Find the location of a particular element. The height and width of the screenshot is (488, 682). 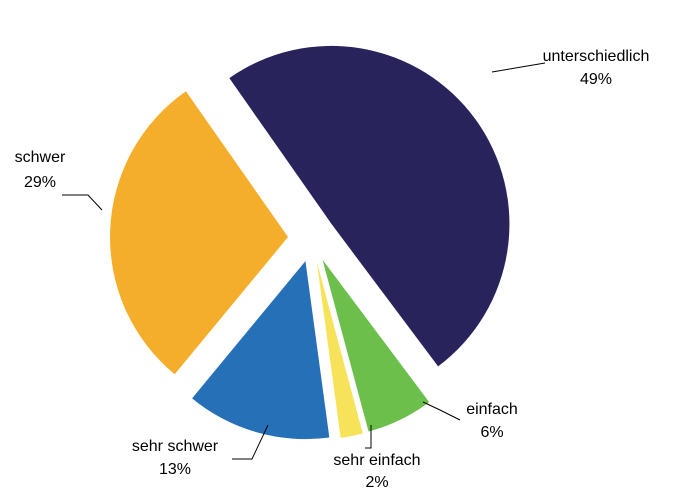

slice-label: sehr schwer is located at coordinates (175, 446).